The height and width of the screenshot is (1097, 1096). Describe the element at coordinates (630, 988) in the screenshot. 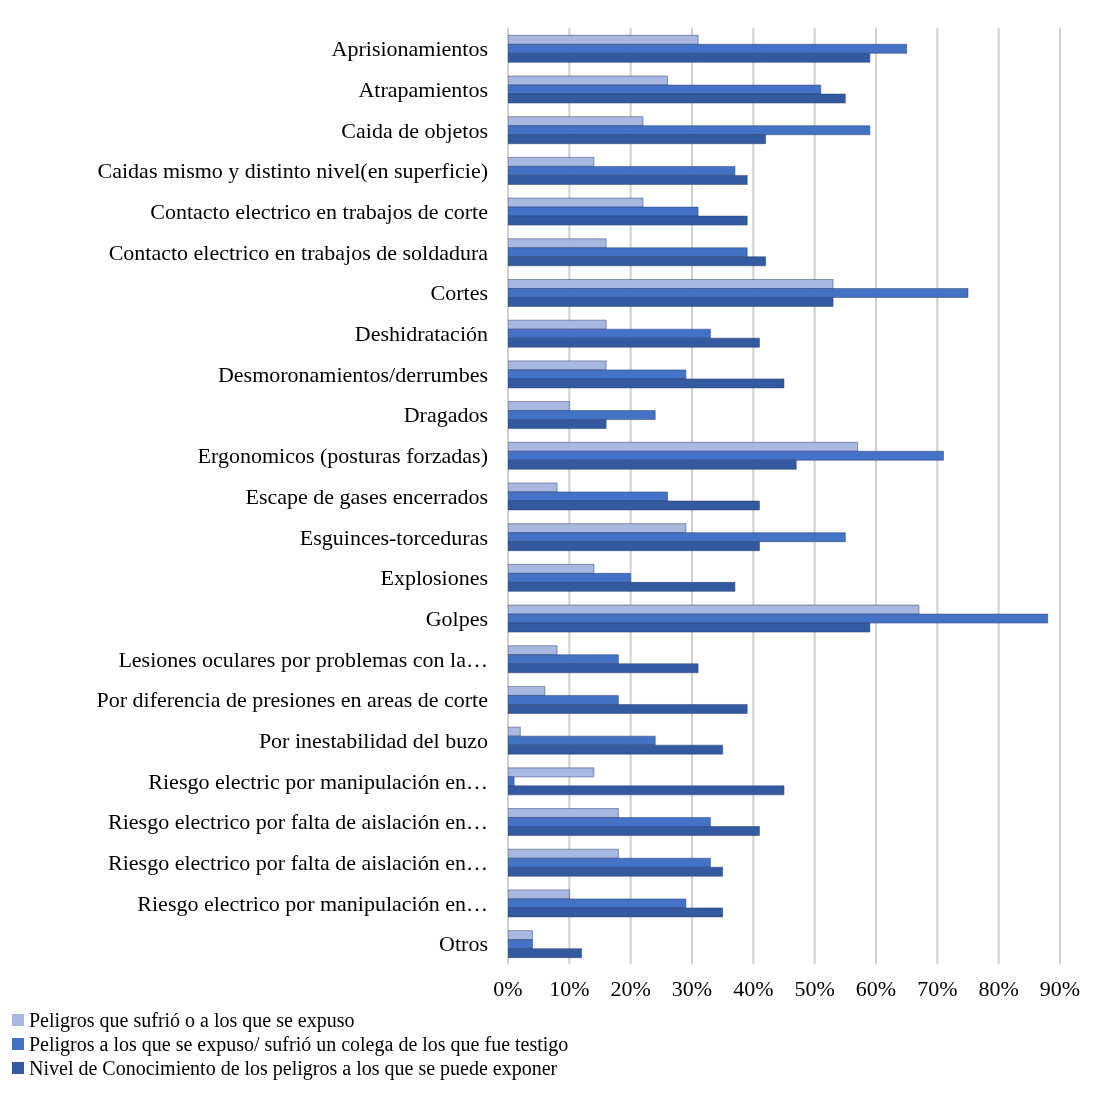

I see `x-tick-label: 20%` at that location.